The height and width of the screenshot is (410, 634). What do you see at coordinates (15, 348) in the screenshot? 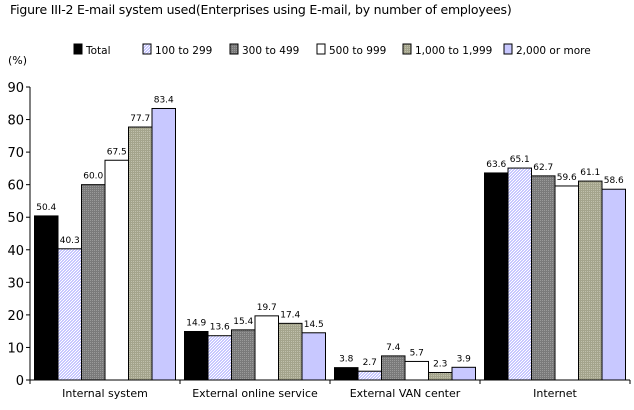
I see `y-tick-label: 10` at bounding box center [15, 348].